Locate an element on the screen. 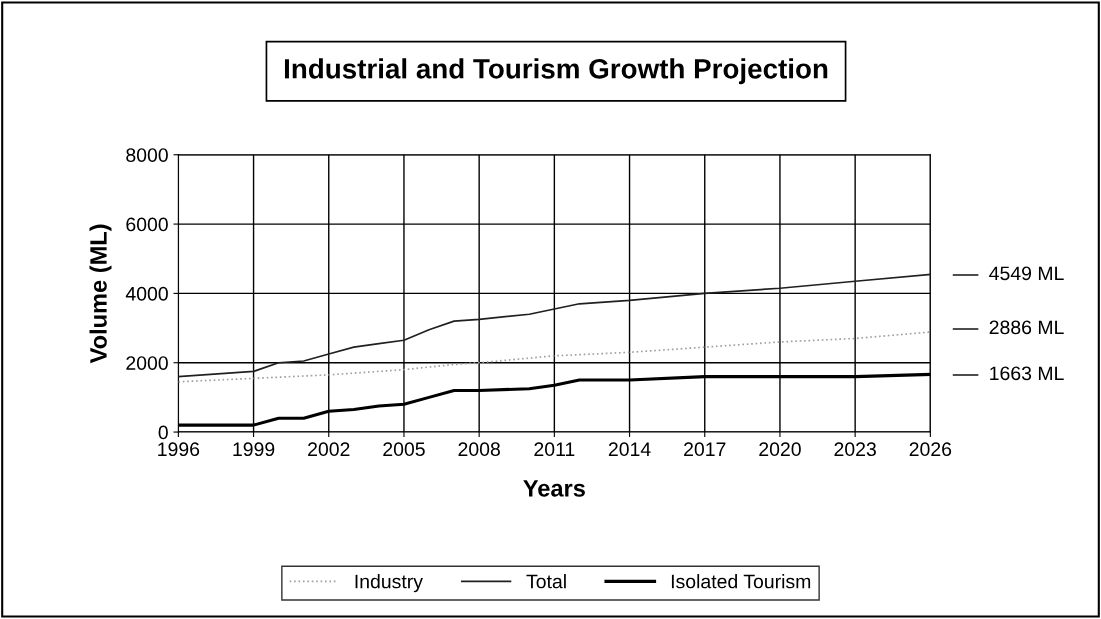 Image resolution: width=1101 pixels, height=619 pixels. chart-title: Industrial and Tourism Growth Projection is located at coordinates (556, 71).